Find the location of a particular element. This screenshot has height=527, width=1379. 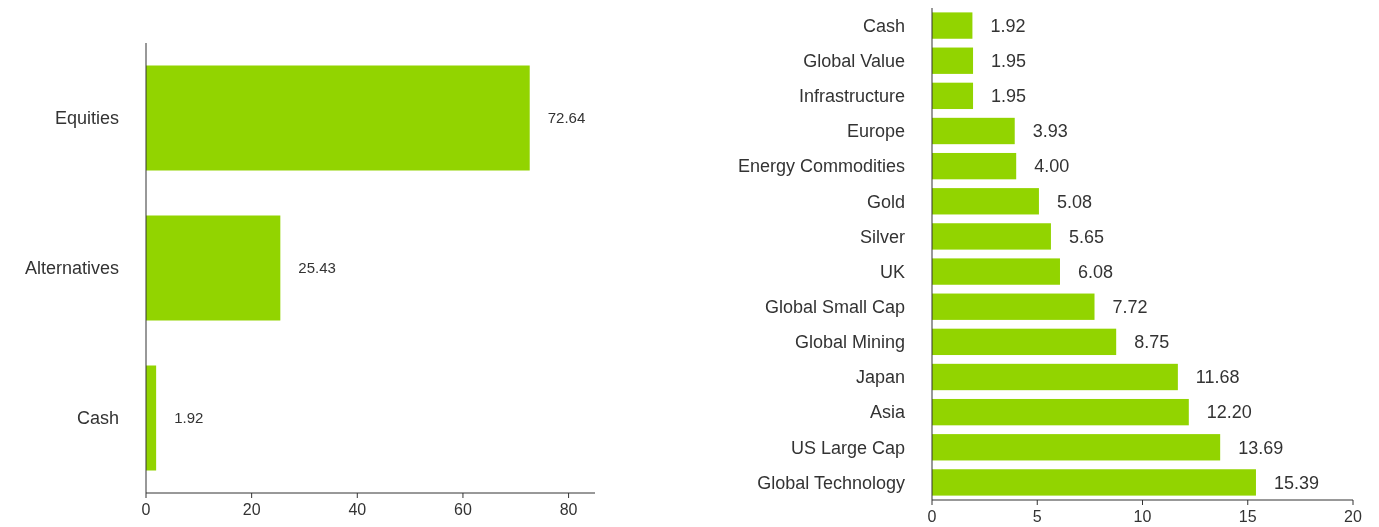

y-tick-label: Asia is located at coordinates (887, 412).